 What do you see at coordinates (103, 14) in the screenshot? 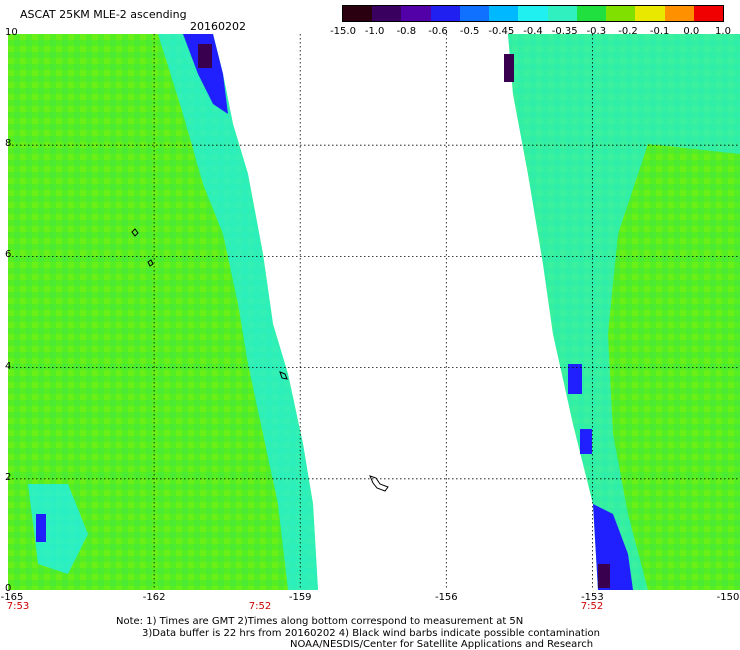
I see `map-title: ASCAT 25KM MLE-2 ascending` at bounding box center [103, 14].